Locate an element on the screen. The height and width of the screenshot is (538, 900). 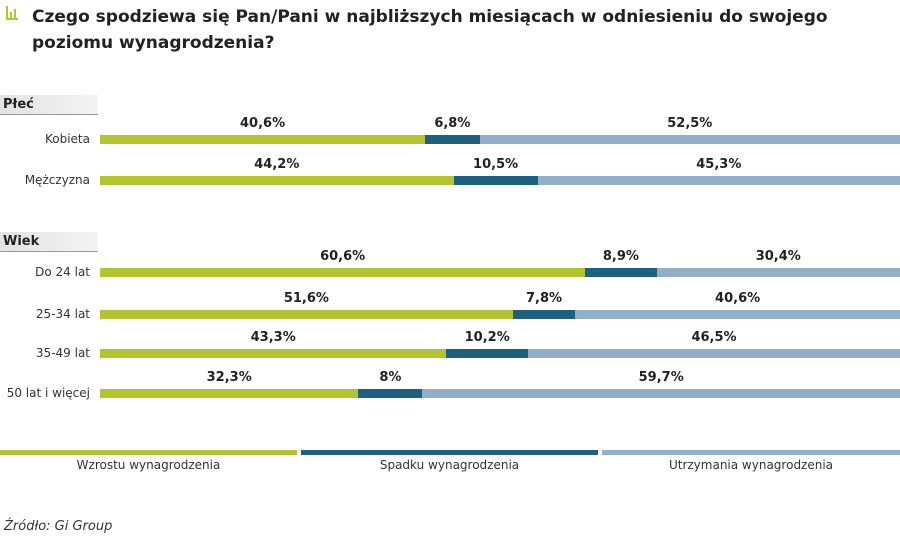
group-header-1: Płeć is located at coordinates (49, 105).